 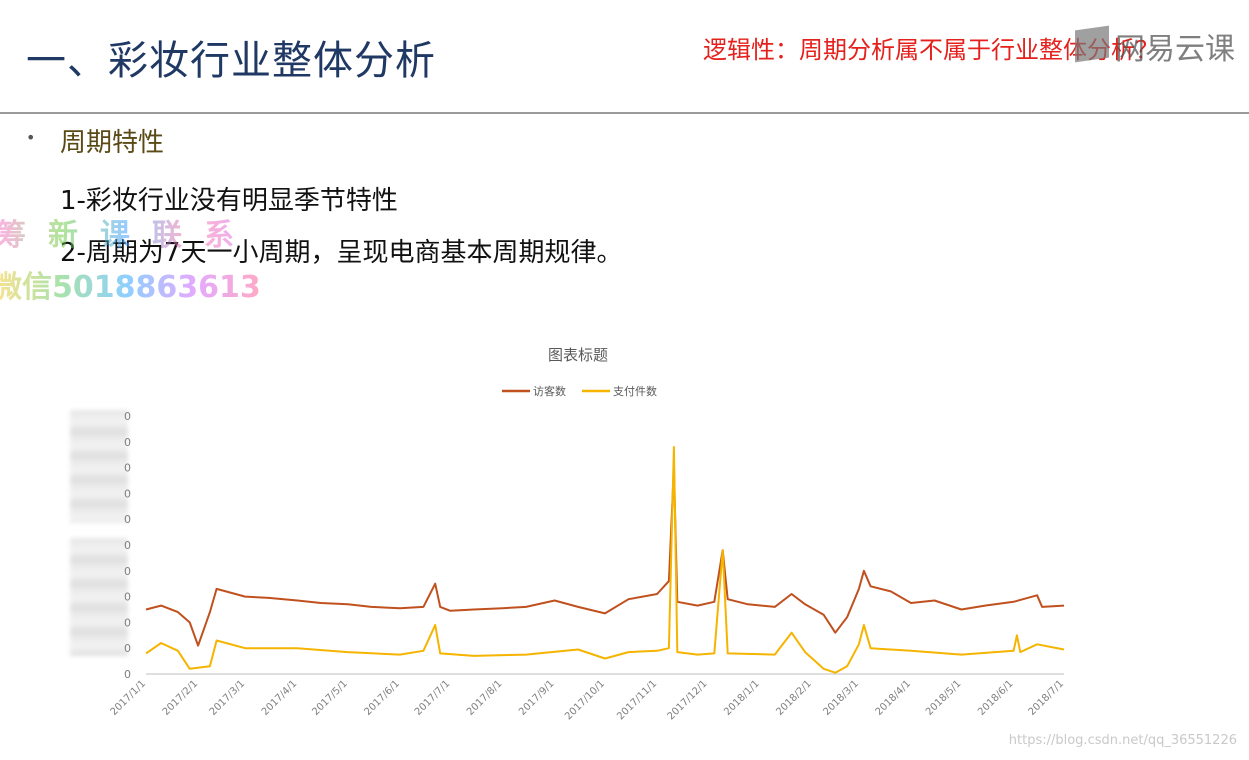 What do you see at coordinates (635, 391) in the screenshot?
I see `legend-label-payments: 支付件数` at bounding box center [635, 391].